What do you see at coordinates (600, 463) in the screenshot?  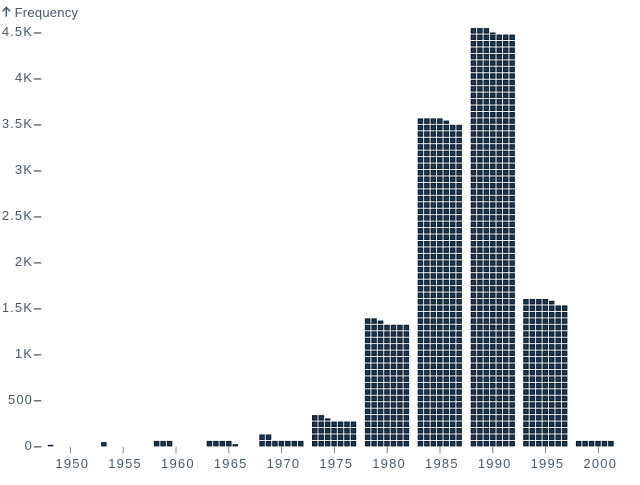 I see `svg-text: 2000` at bounding box center [600, 463].